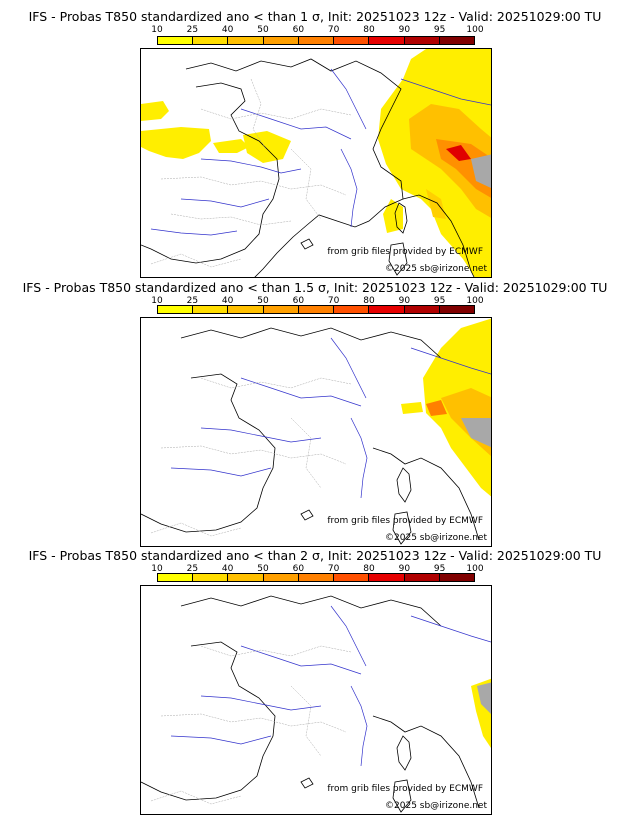 Image resolution: width=630 pixels, height=828 pixels. Describe the element at coordinates (436, 806) in the screenshot. I see `map-3-copyright: ©2025 sb@irizone.net` at that location.